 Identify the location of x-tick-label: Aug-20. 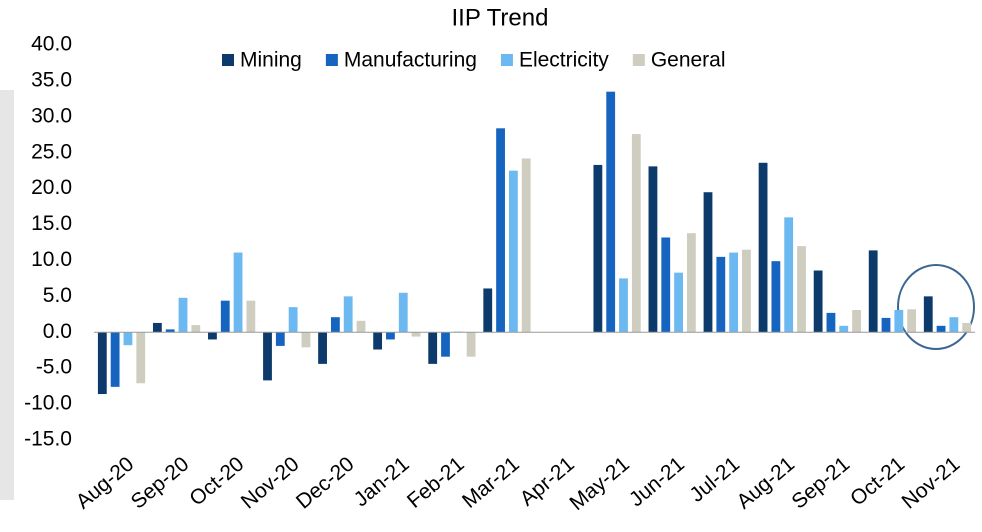
(105, 482).